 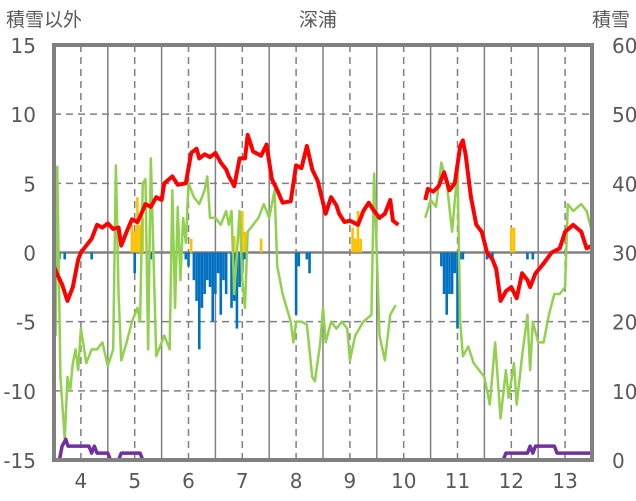 What do you see at coordinates (81, 481) in the screenshot?
I see `x-tick-label: 4` at bounding box center [81, 481].